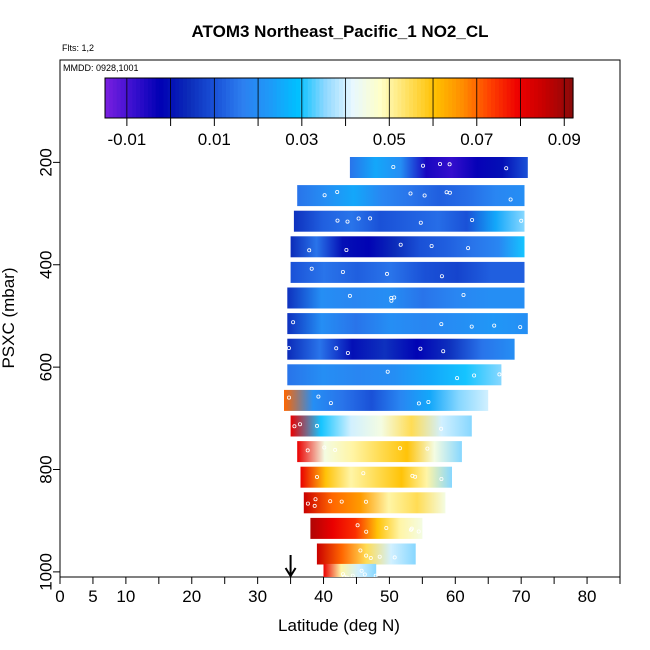  What do you see at coordinates (290, 566) in the screenshot?
I see `latitude-marker-arrow` at bounding box center [290, 566].